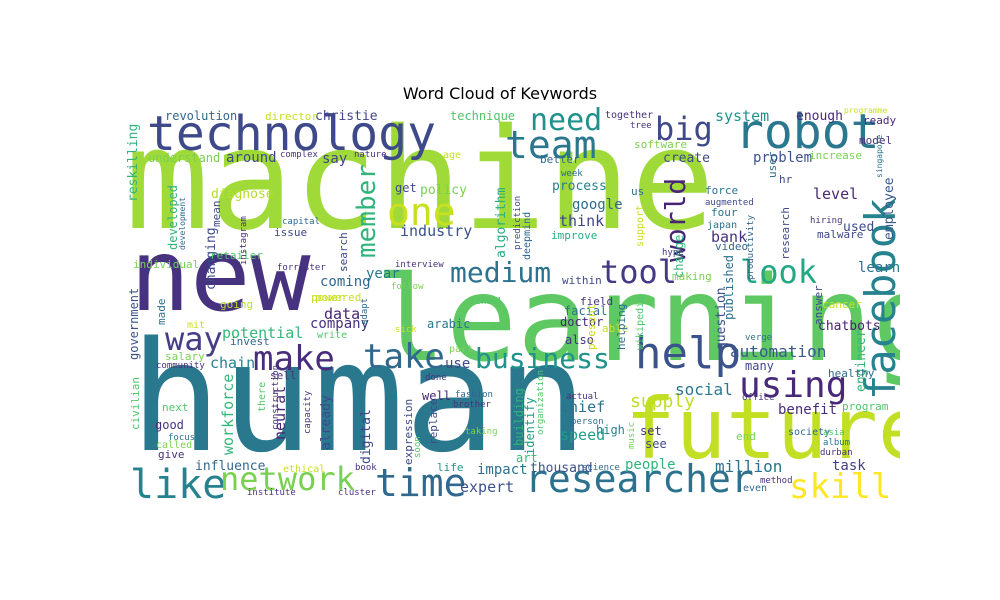 Image resolution: width=1000 pixels, height=600 pixels. What do you see at coordinates (169, 425) in the screenshot?
I see `word-good: good` at bounding box center [169, 425].